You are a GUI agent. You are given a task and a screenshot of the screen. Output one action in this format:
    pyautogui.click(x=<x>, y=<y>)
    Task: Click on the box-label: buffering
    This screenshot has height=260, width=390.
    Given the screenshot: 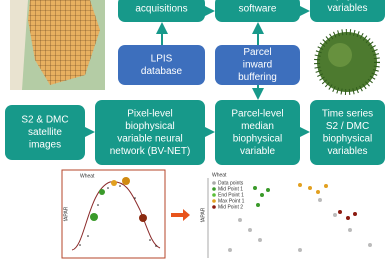 What is the action you would take?
    pyautogui.click(x=257, y=77)
    